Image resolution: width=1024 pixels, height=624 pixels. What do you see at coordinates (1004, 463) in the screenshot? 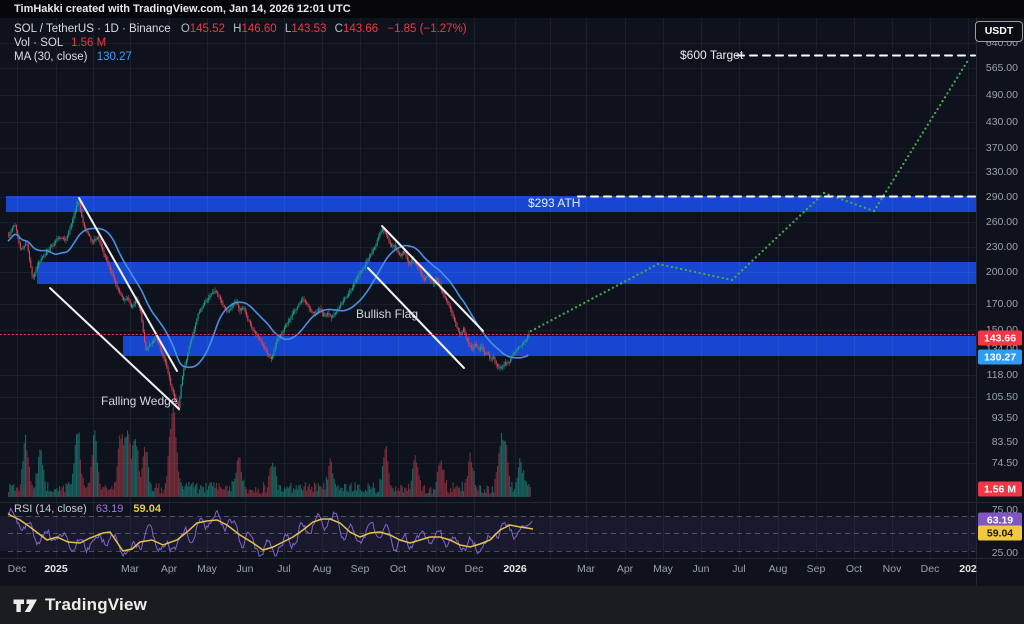
I see `price-axis-label: 74.50` at bounding box center [1004, 463].